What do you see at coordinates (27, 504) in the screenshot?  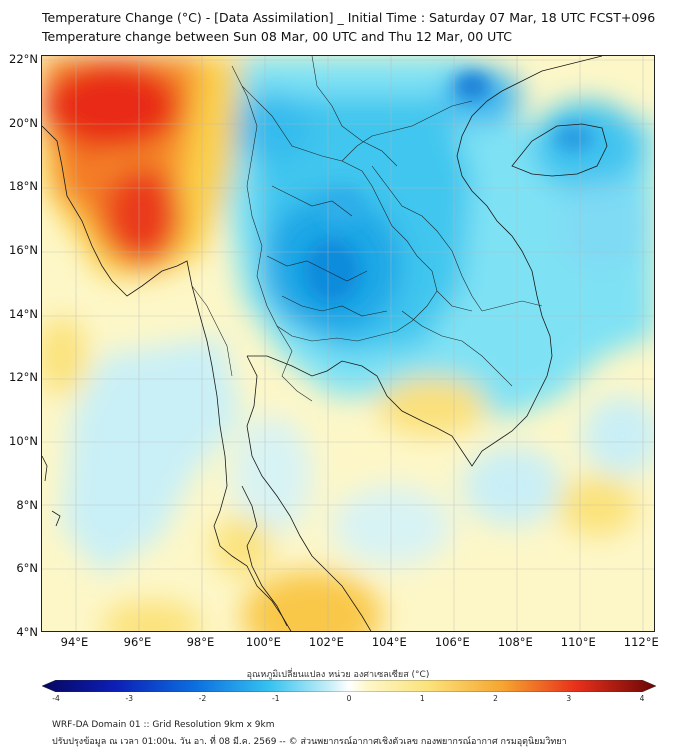 I see `lat-tick-label: 8°N` at bounding box center [27, 504].